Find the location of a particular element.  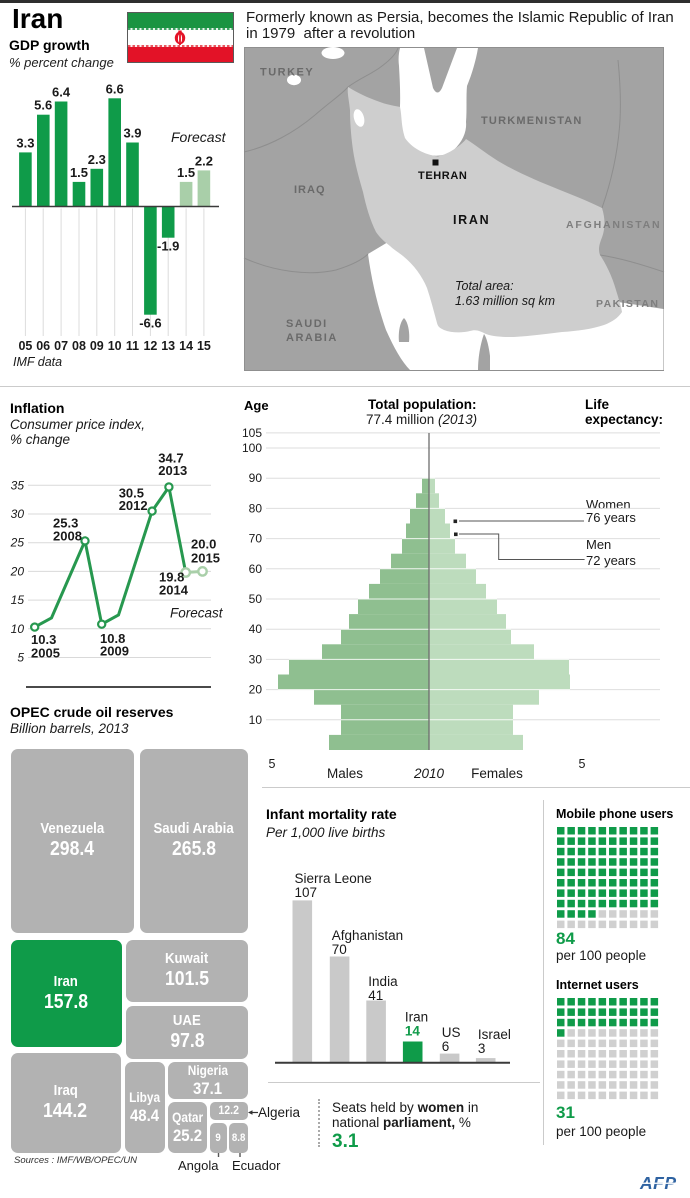

svg-text: 107 is located at coordinates (306, 892).